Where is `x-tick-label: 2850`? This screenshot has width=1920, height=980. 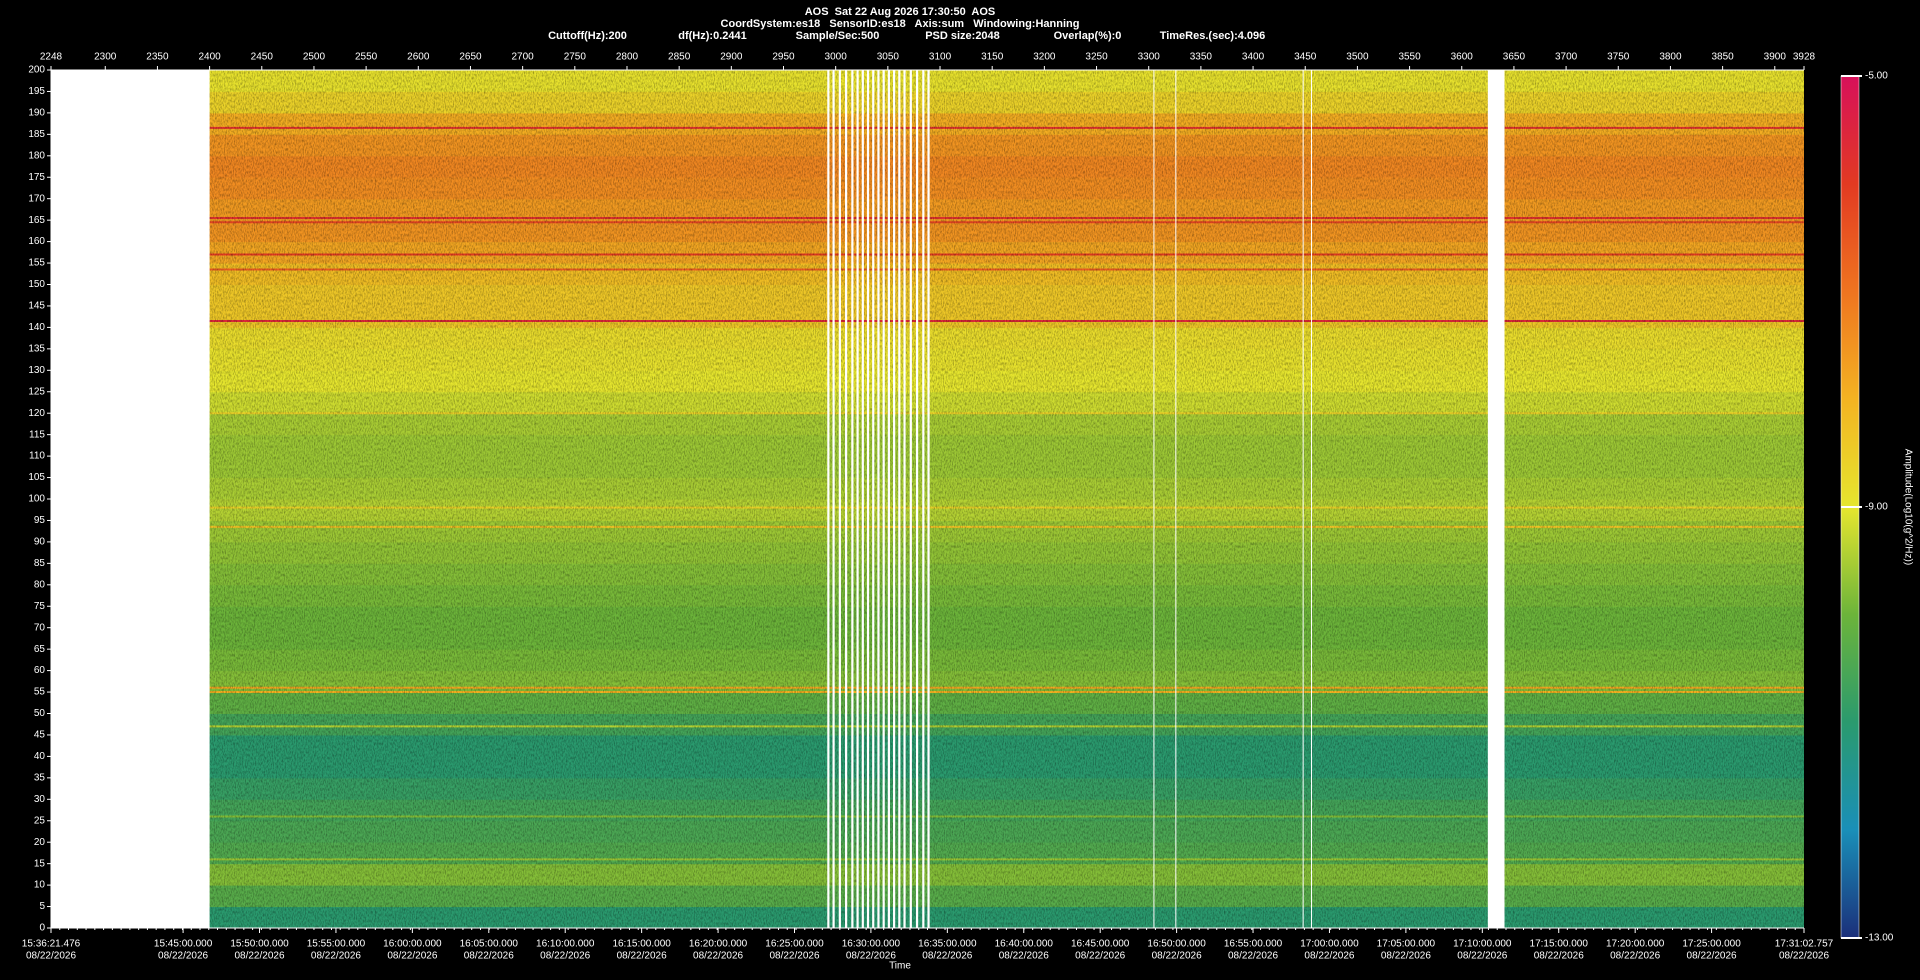
x-tick-label: 2850 is located at coordinates (679, 57).